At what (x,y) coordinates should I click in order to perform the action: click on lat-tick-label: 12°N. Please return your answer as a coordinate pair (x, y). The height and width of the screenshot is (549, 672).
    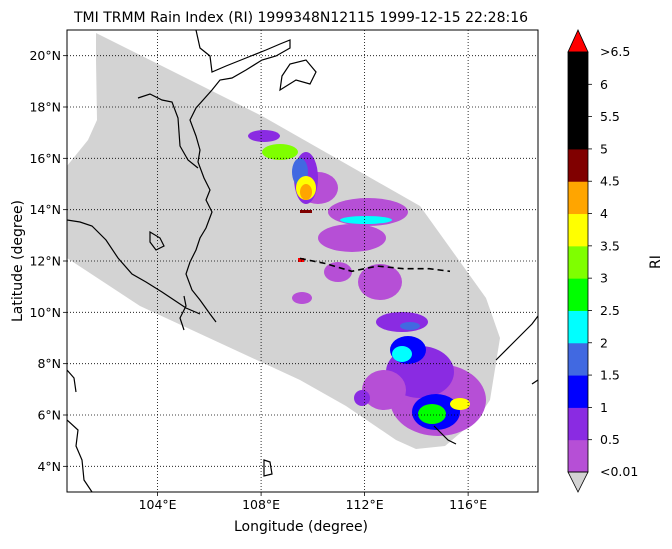
    Looking at the image, I should click on (45, 261).